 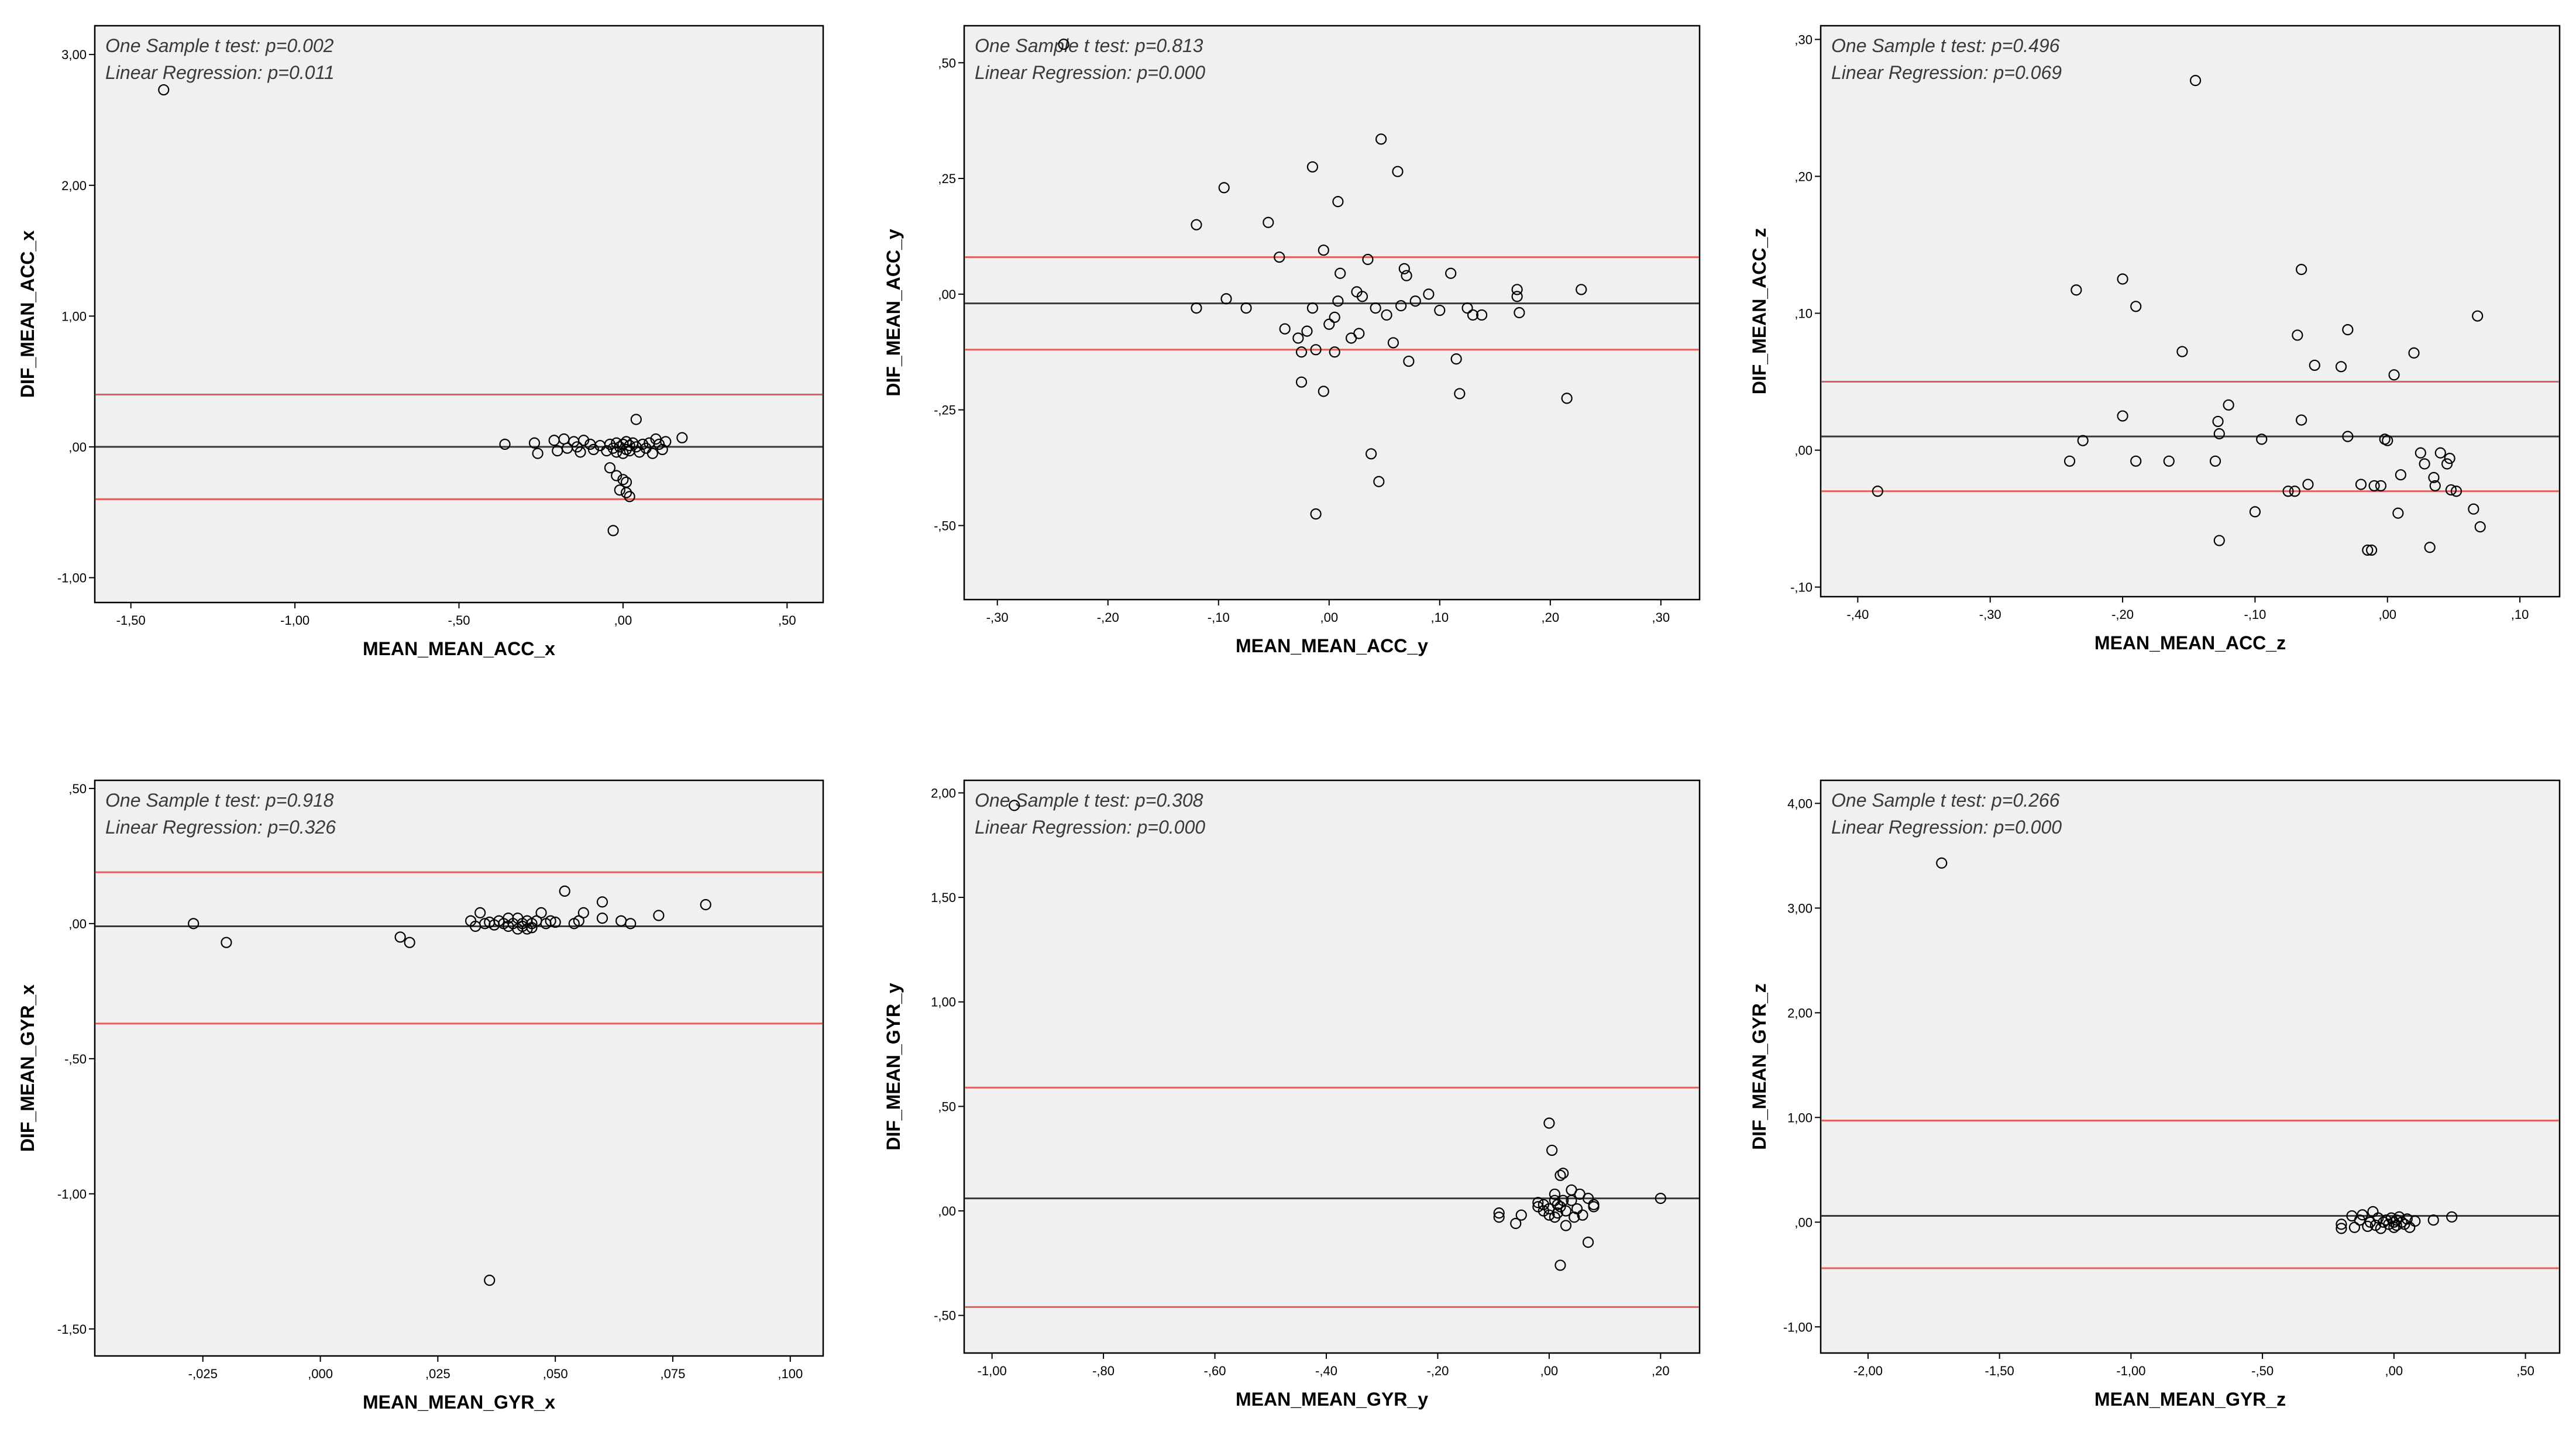 I want to click on stat-annotation: One Sample t test: p=0.308, so click(x=1089, y=800).